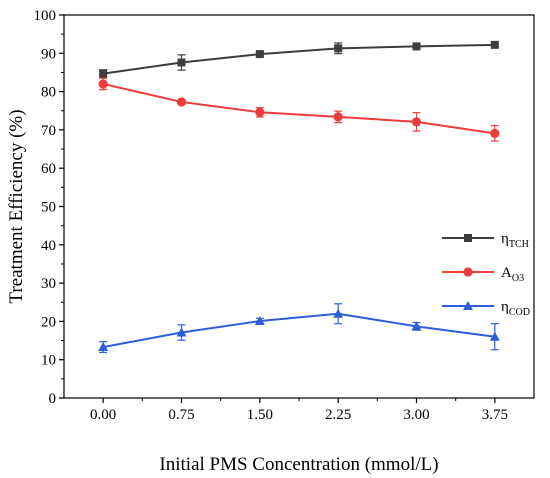  What do you see at coordinates (512, 274) in the screenshot?
I see `legend-label: AO3` at bounding box center [512, 274].